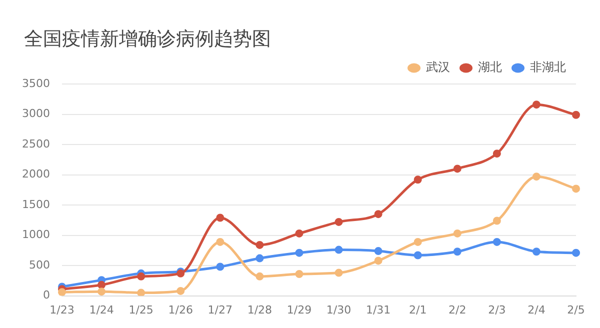  What do you see at coordinates (36, 174) in the screenshot?
I see `y-tick-label: 2000` at bounding box center [36, 174].